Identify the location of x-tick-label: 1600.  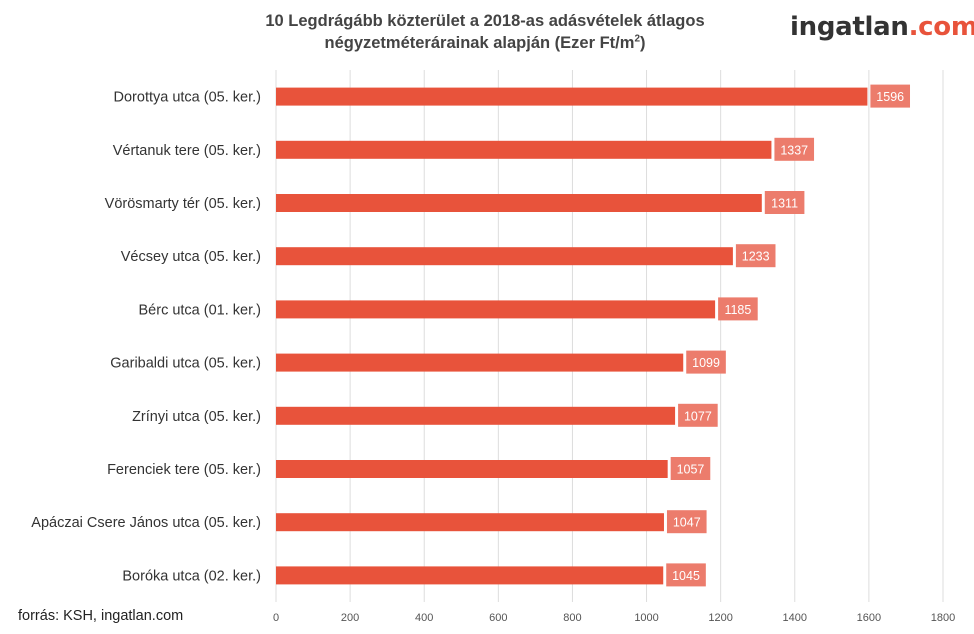
(869, 618).